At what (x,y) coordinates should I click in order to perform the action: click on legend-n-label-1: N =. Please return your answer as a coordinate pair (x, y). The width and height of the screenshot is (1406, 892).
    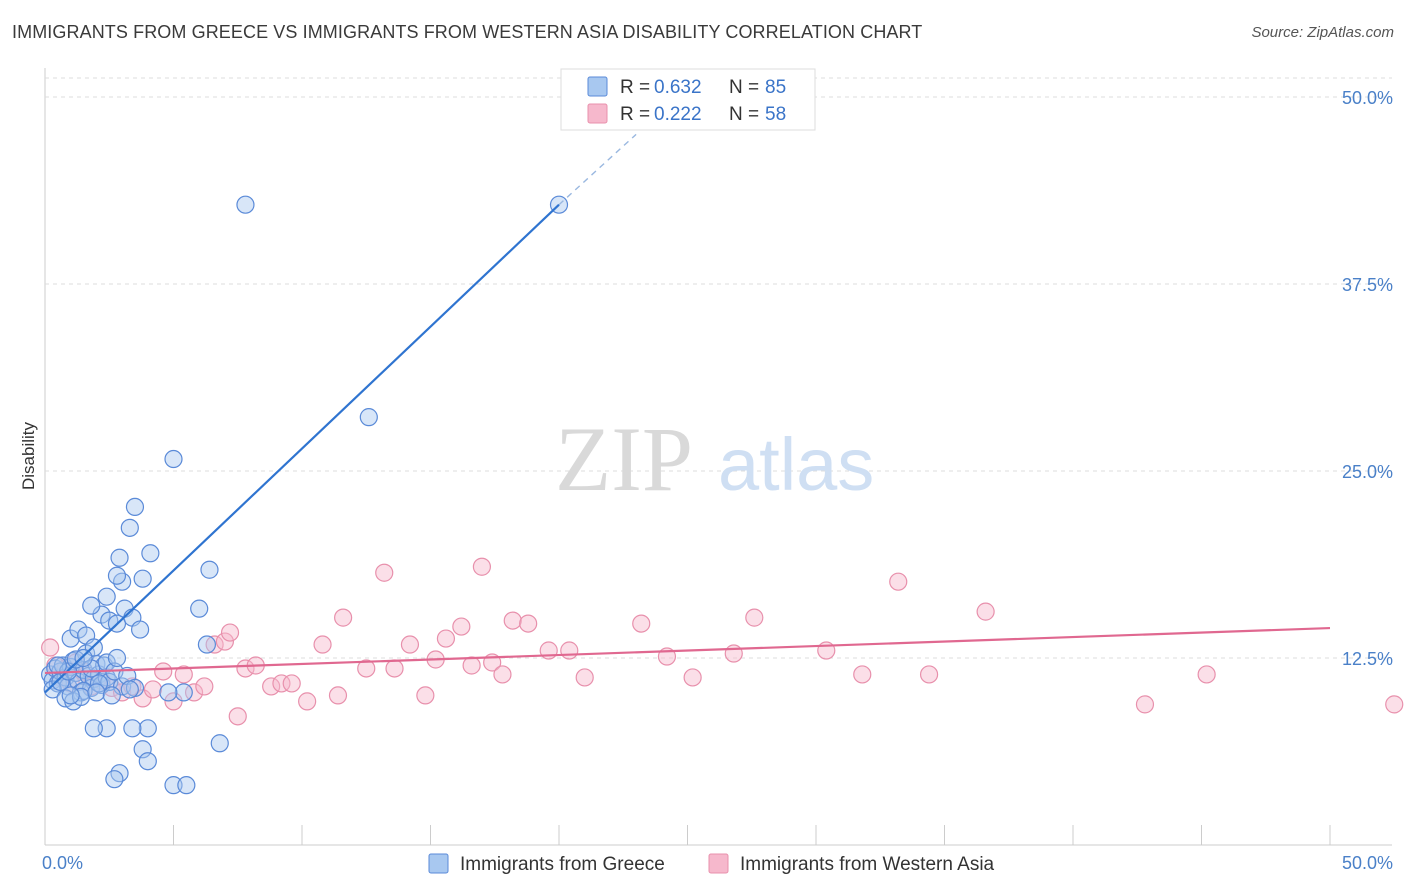
    Looking at the image, I should click on (744, 87).